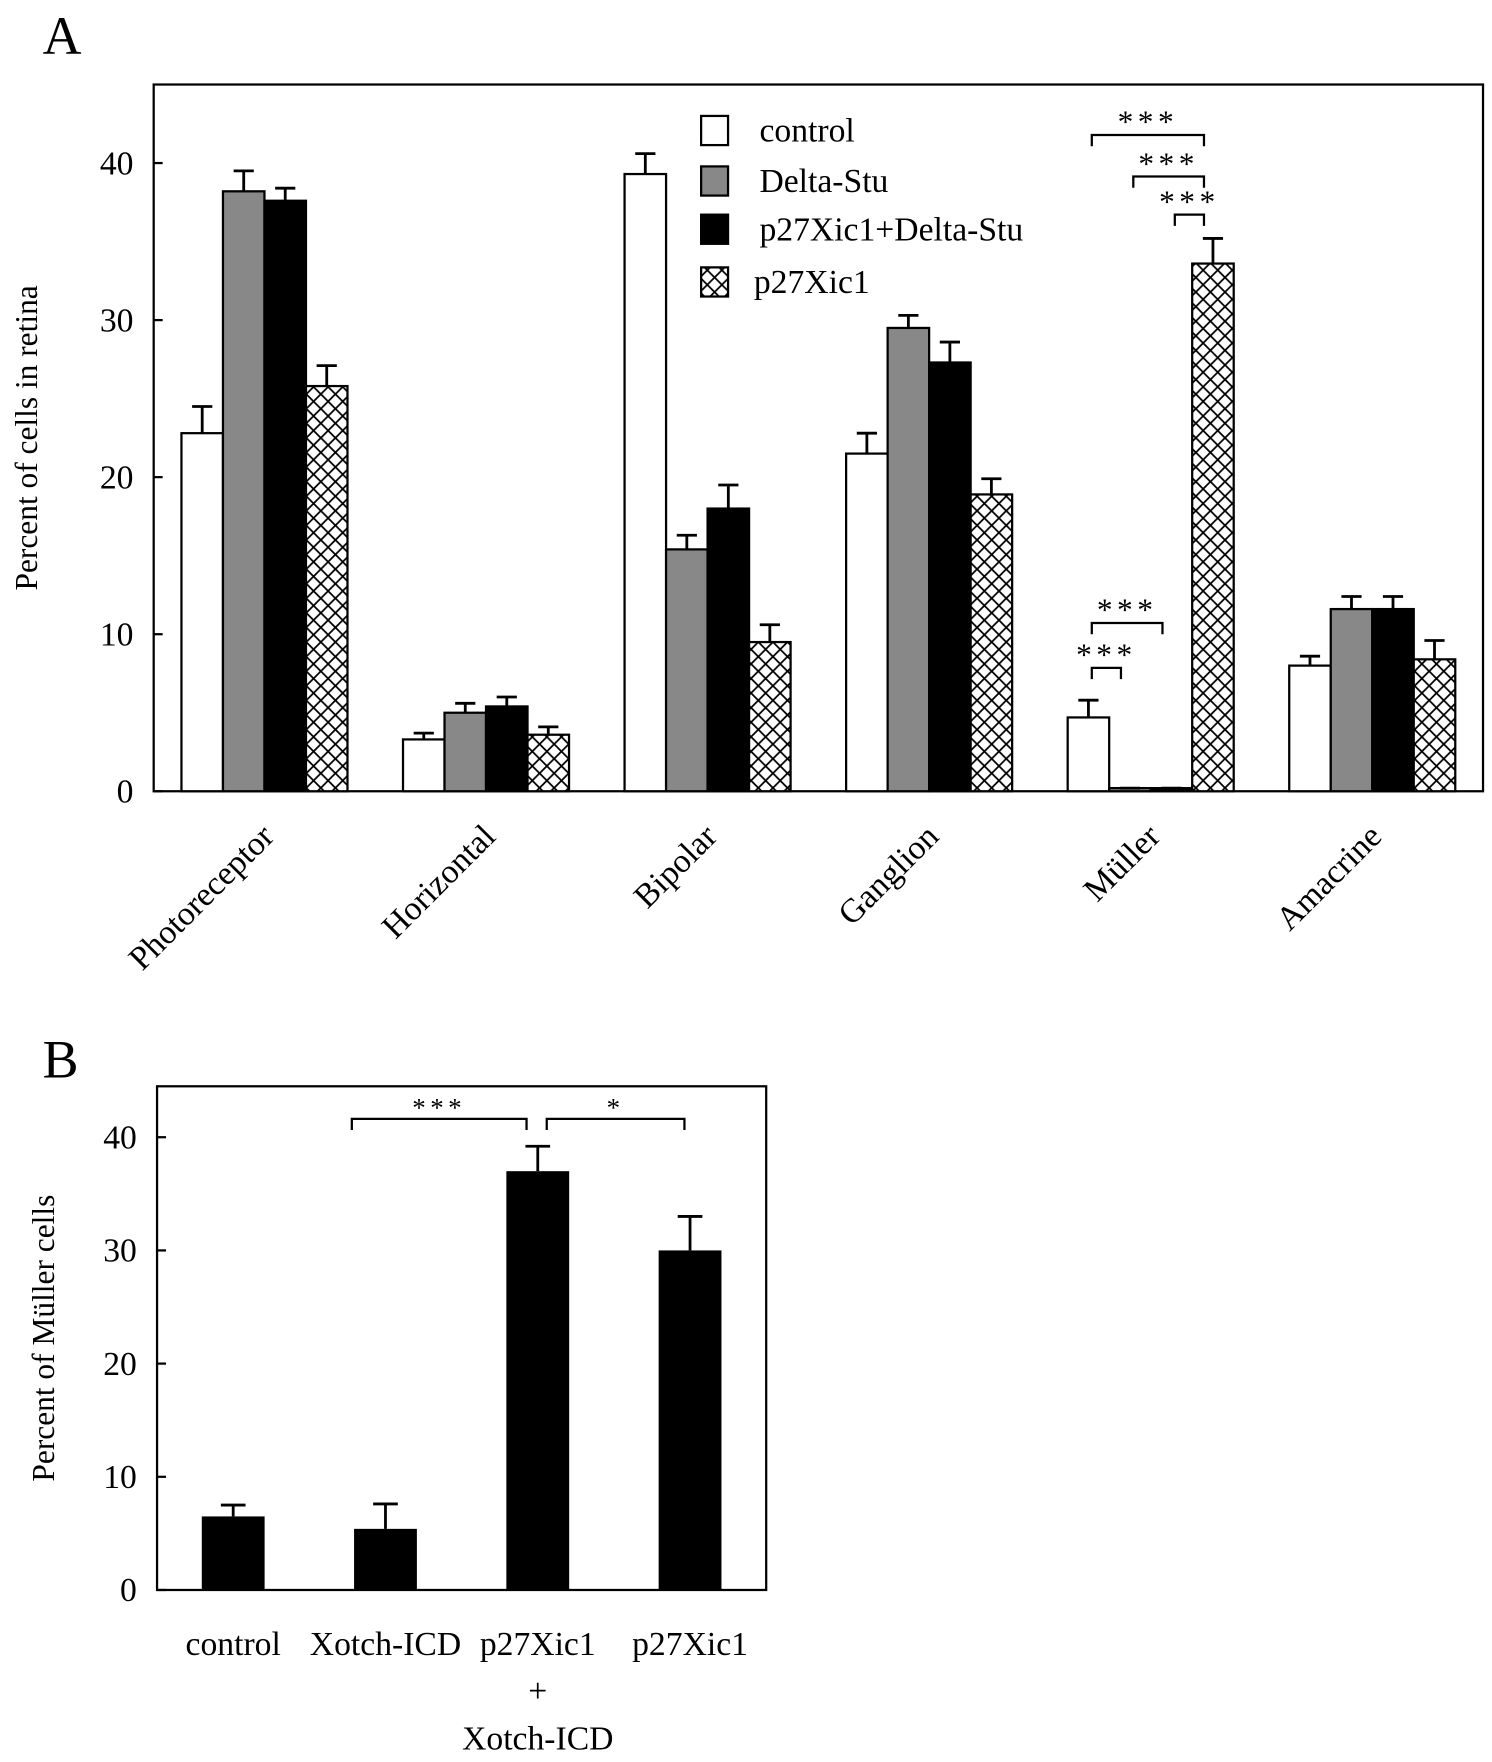 The image size is (1492, 1762). Describe the element at coordinates (26, 437) in the screenshot. I see `y-axis-label: Percent of cells in retina` at that location.